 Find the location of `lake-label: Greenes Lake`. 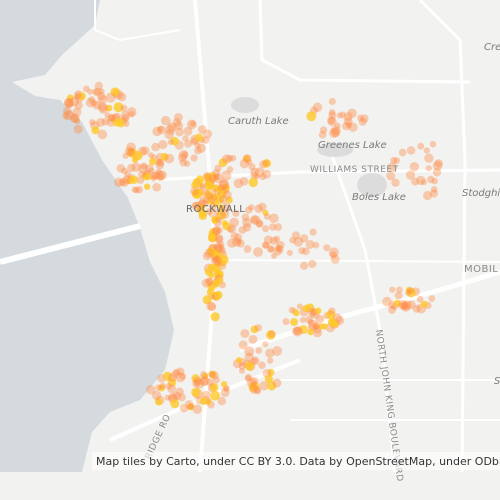

lake-label: Greenes Lake is located at coordinates (352, 145).